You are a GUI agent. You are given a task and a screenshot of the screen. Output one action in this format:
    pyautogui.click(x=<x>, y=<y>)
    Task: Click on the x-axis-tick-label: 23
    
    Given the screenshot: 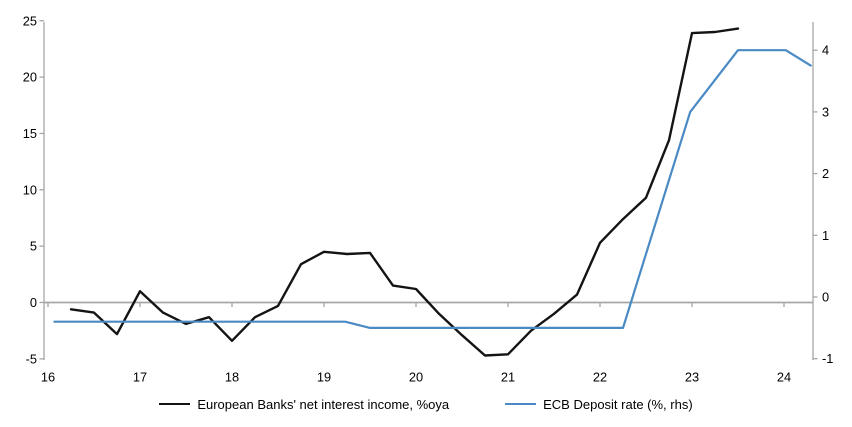 What is the action you would take?
    pyautogui.click(x=692, y=377)
    